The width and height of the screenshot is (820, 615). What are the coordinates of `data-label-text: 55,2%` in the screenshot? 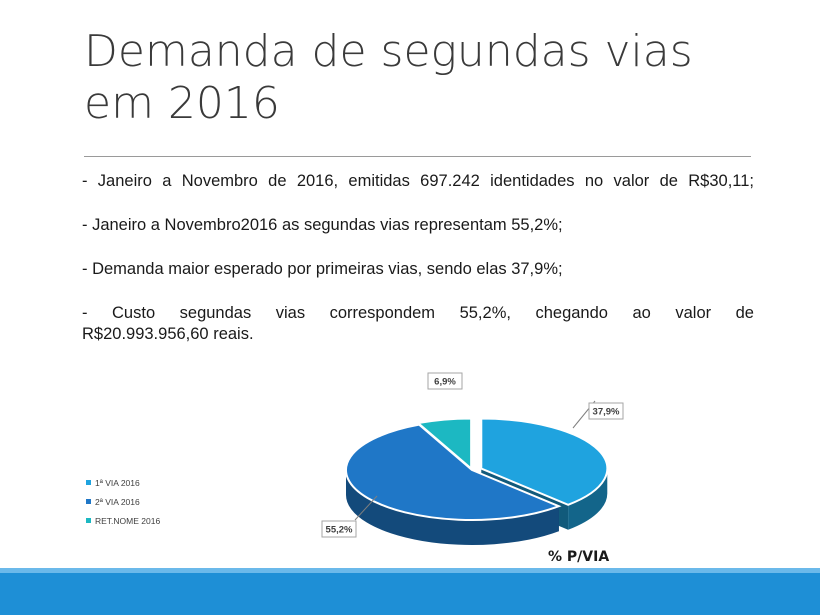 It's located at (339, 530).